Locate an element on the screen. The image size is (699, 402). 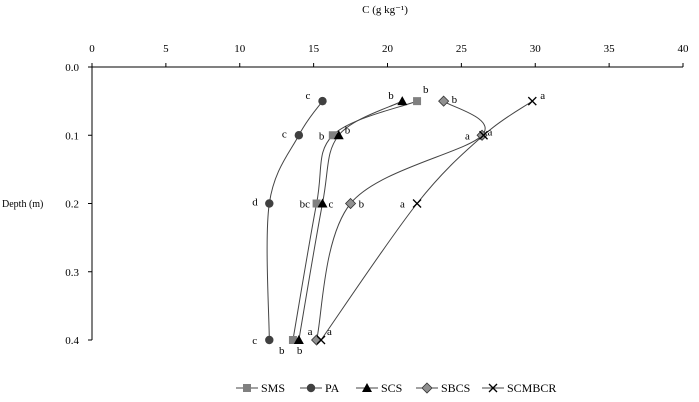
x-axis-title: C (g kg⁻¹) is located at coordinates (385, 10).